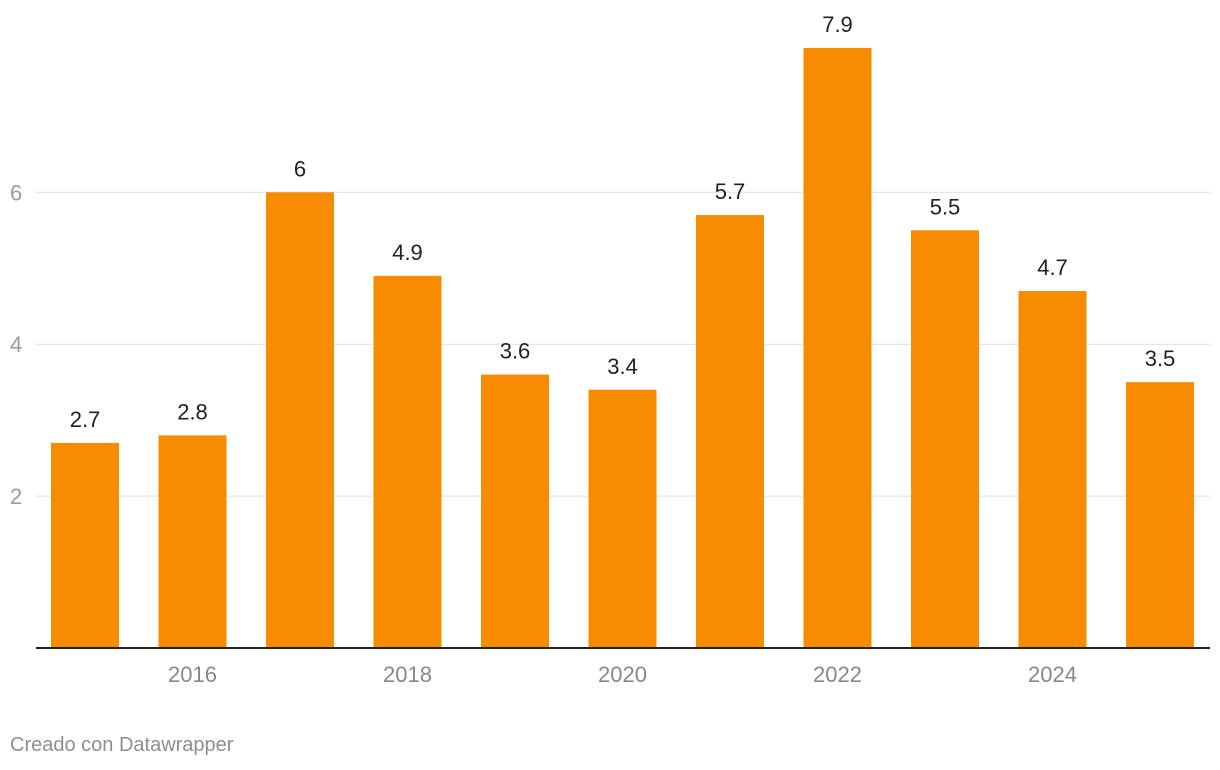  Describe the element at coordinates (515, 351) in the screenshot. I see `data-label: 3.6` at that location.